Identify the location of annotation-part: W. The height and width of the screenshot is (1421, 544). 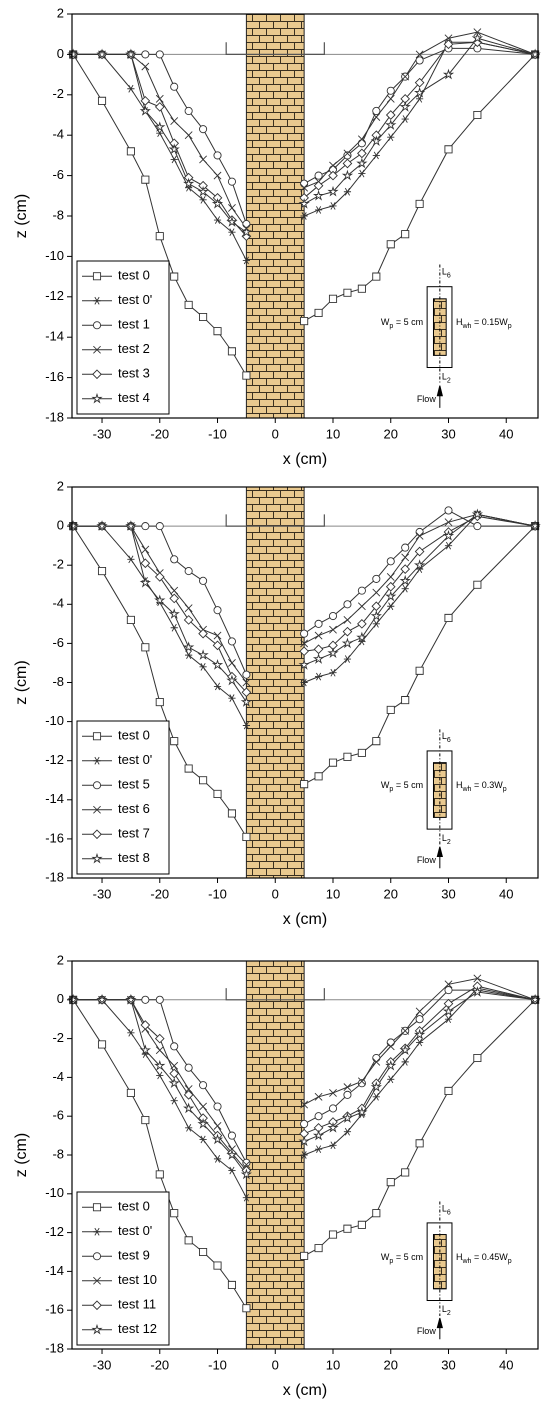
(385, 322).